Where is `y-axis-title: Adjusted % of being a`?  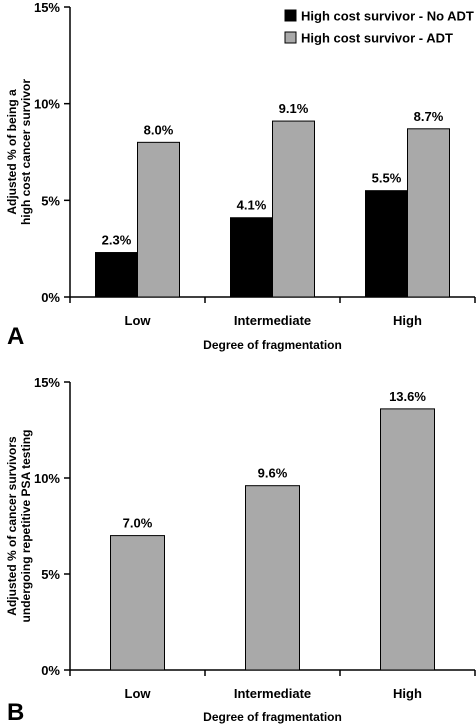 y-axis-title: Adjusted % of being a is located at coordinates (12, 152).